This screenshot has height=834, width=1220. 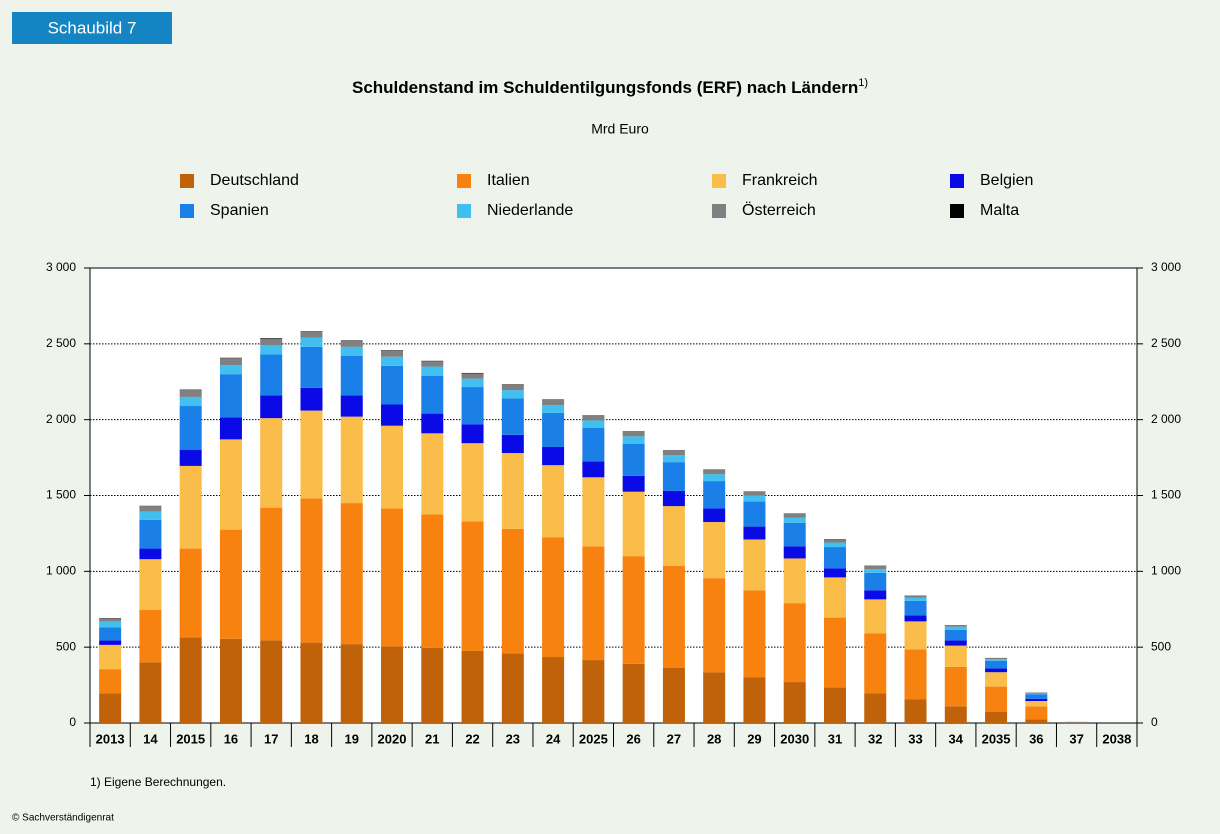 What do you see at coordinates (633, 738) in the screenshot?
I see `x-tick-label: 26` at bounding box center [633, 738].